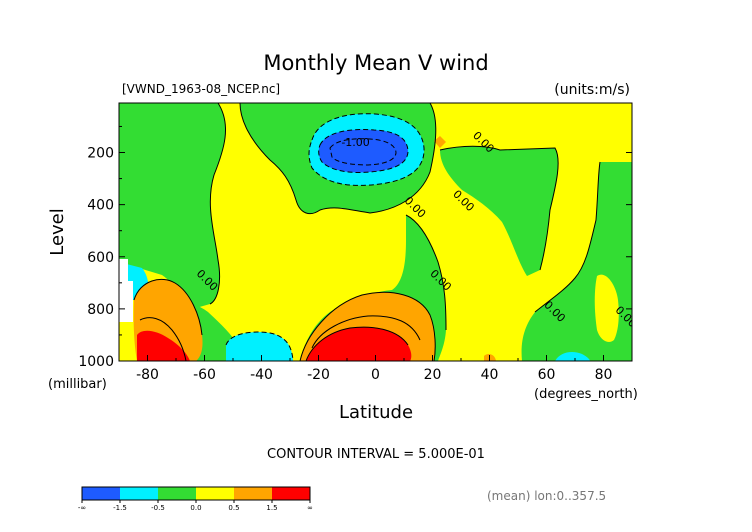 The height and width of the screenshot is (532, 752). Describe the element at coordinates (100, 310) in the screenshot. I see `y-tick-label: 800` at that location.